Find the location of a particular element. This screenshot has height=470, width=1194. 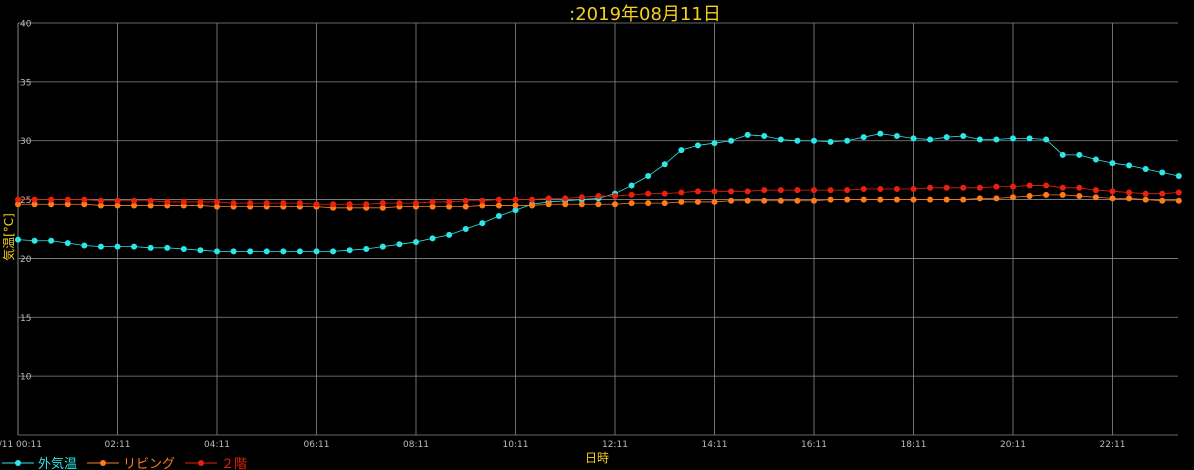

legend-label: リビング is located at coordinates (149, 463).